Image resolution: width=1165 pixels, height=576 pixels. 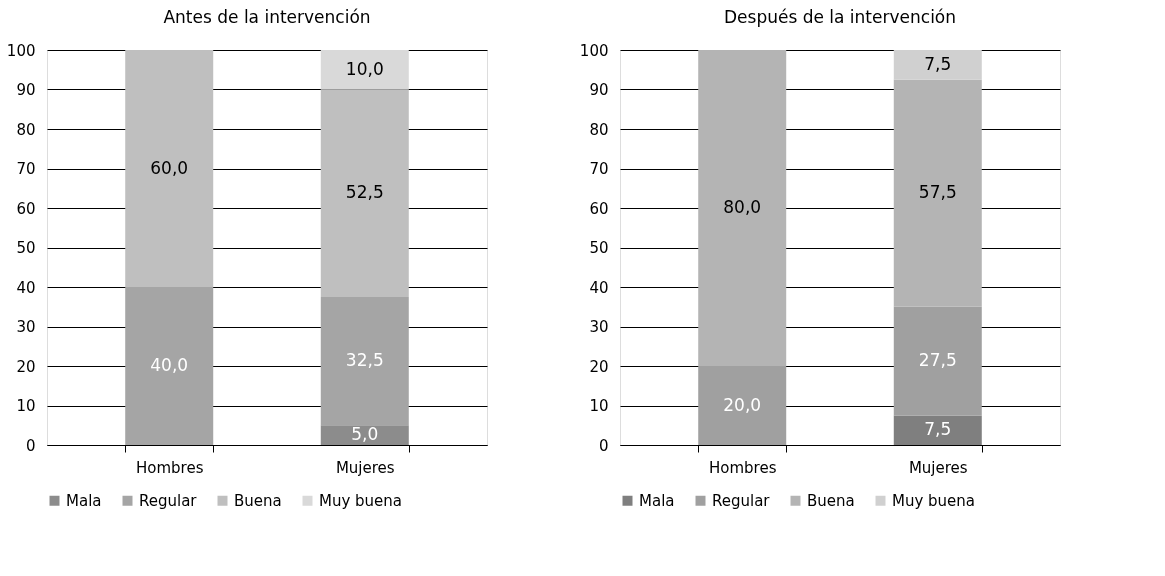 I want to click on data-label: 5,0, so click(x=365, y=434).